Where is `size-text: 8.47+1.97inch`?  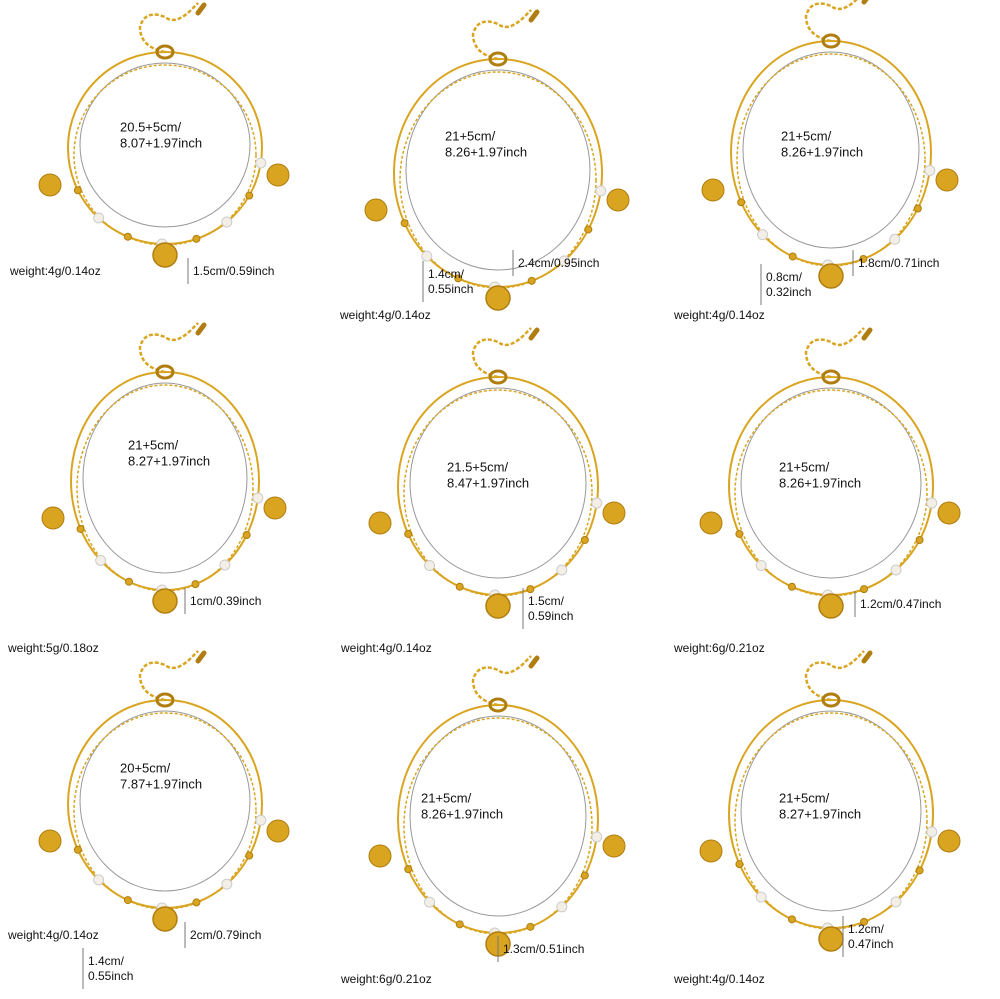
size-text: 8.47+1.97inch is located at coordinates (488, 482).